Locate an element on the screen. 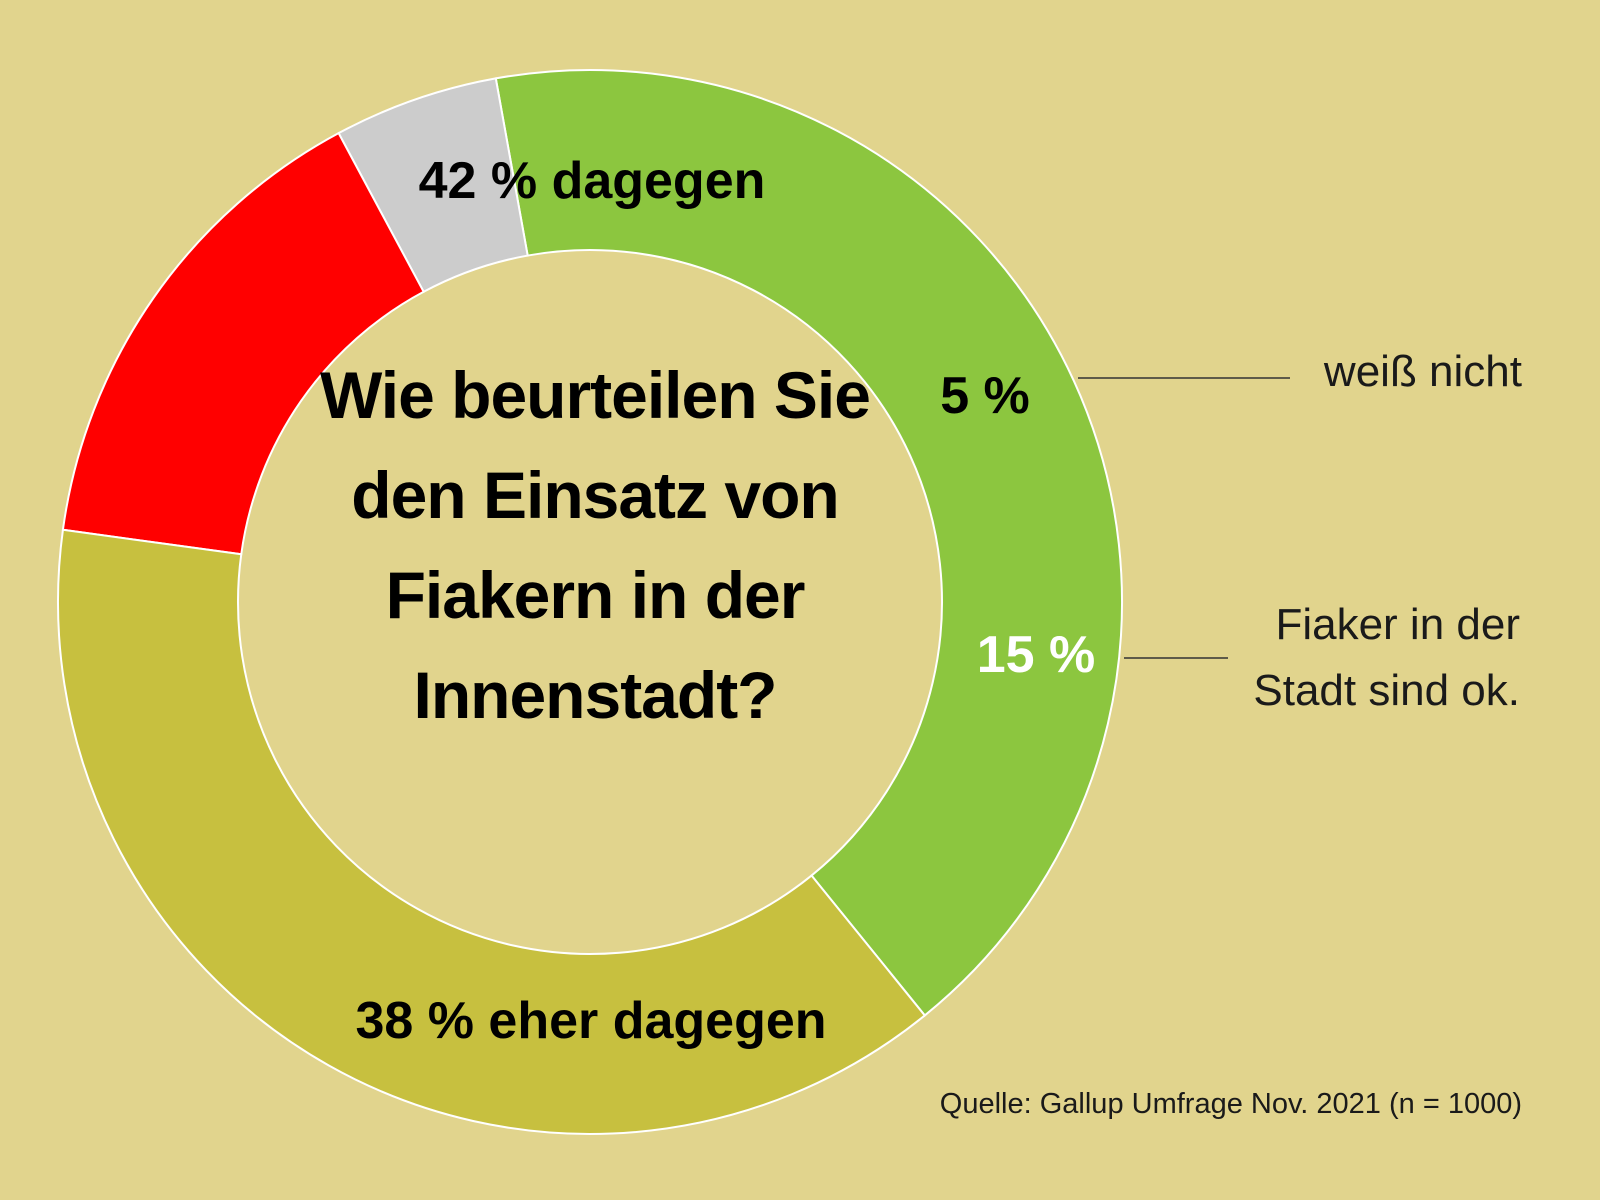 Image resolution: width=1600 pixels, height=1200 pixels. callout-ok-line1: Fiaker in der is located at coordinates (1397, 624).